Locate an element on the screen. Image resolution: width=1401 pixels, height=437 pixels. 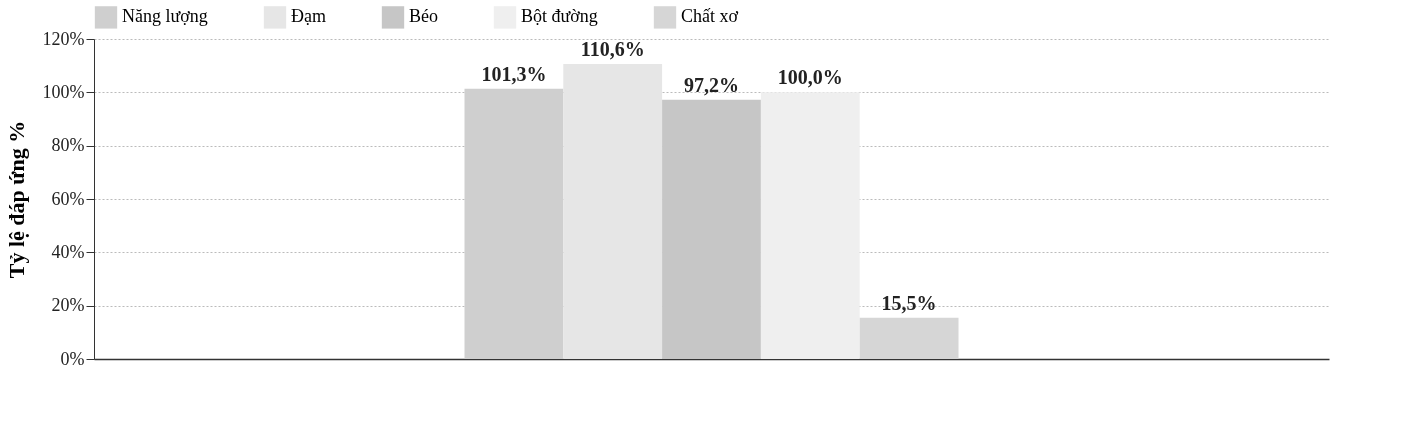
legend-label: Béo is located at coordinates (423, 16).